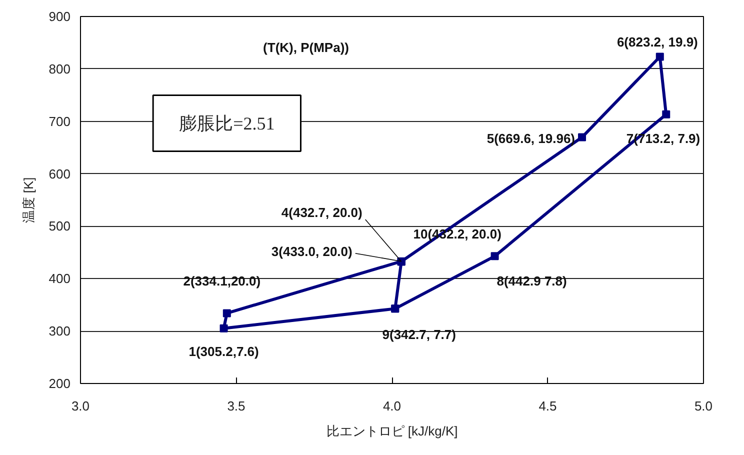 Image resolution: width=744 pixels, height=455 pixels. I want to click on data-label: 5(669.6, 19.96), so click(531, 138).